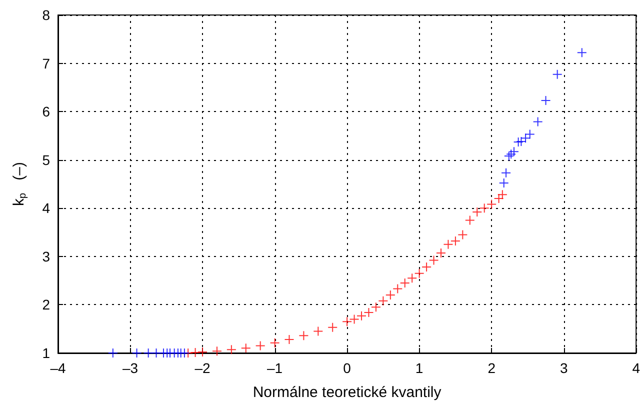 This screenshot has width=643, height=410. What do you see at coordinates (46, 112) in the screenshot?
I see `y-tick-label: 6` at bounding box center [46, 112].